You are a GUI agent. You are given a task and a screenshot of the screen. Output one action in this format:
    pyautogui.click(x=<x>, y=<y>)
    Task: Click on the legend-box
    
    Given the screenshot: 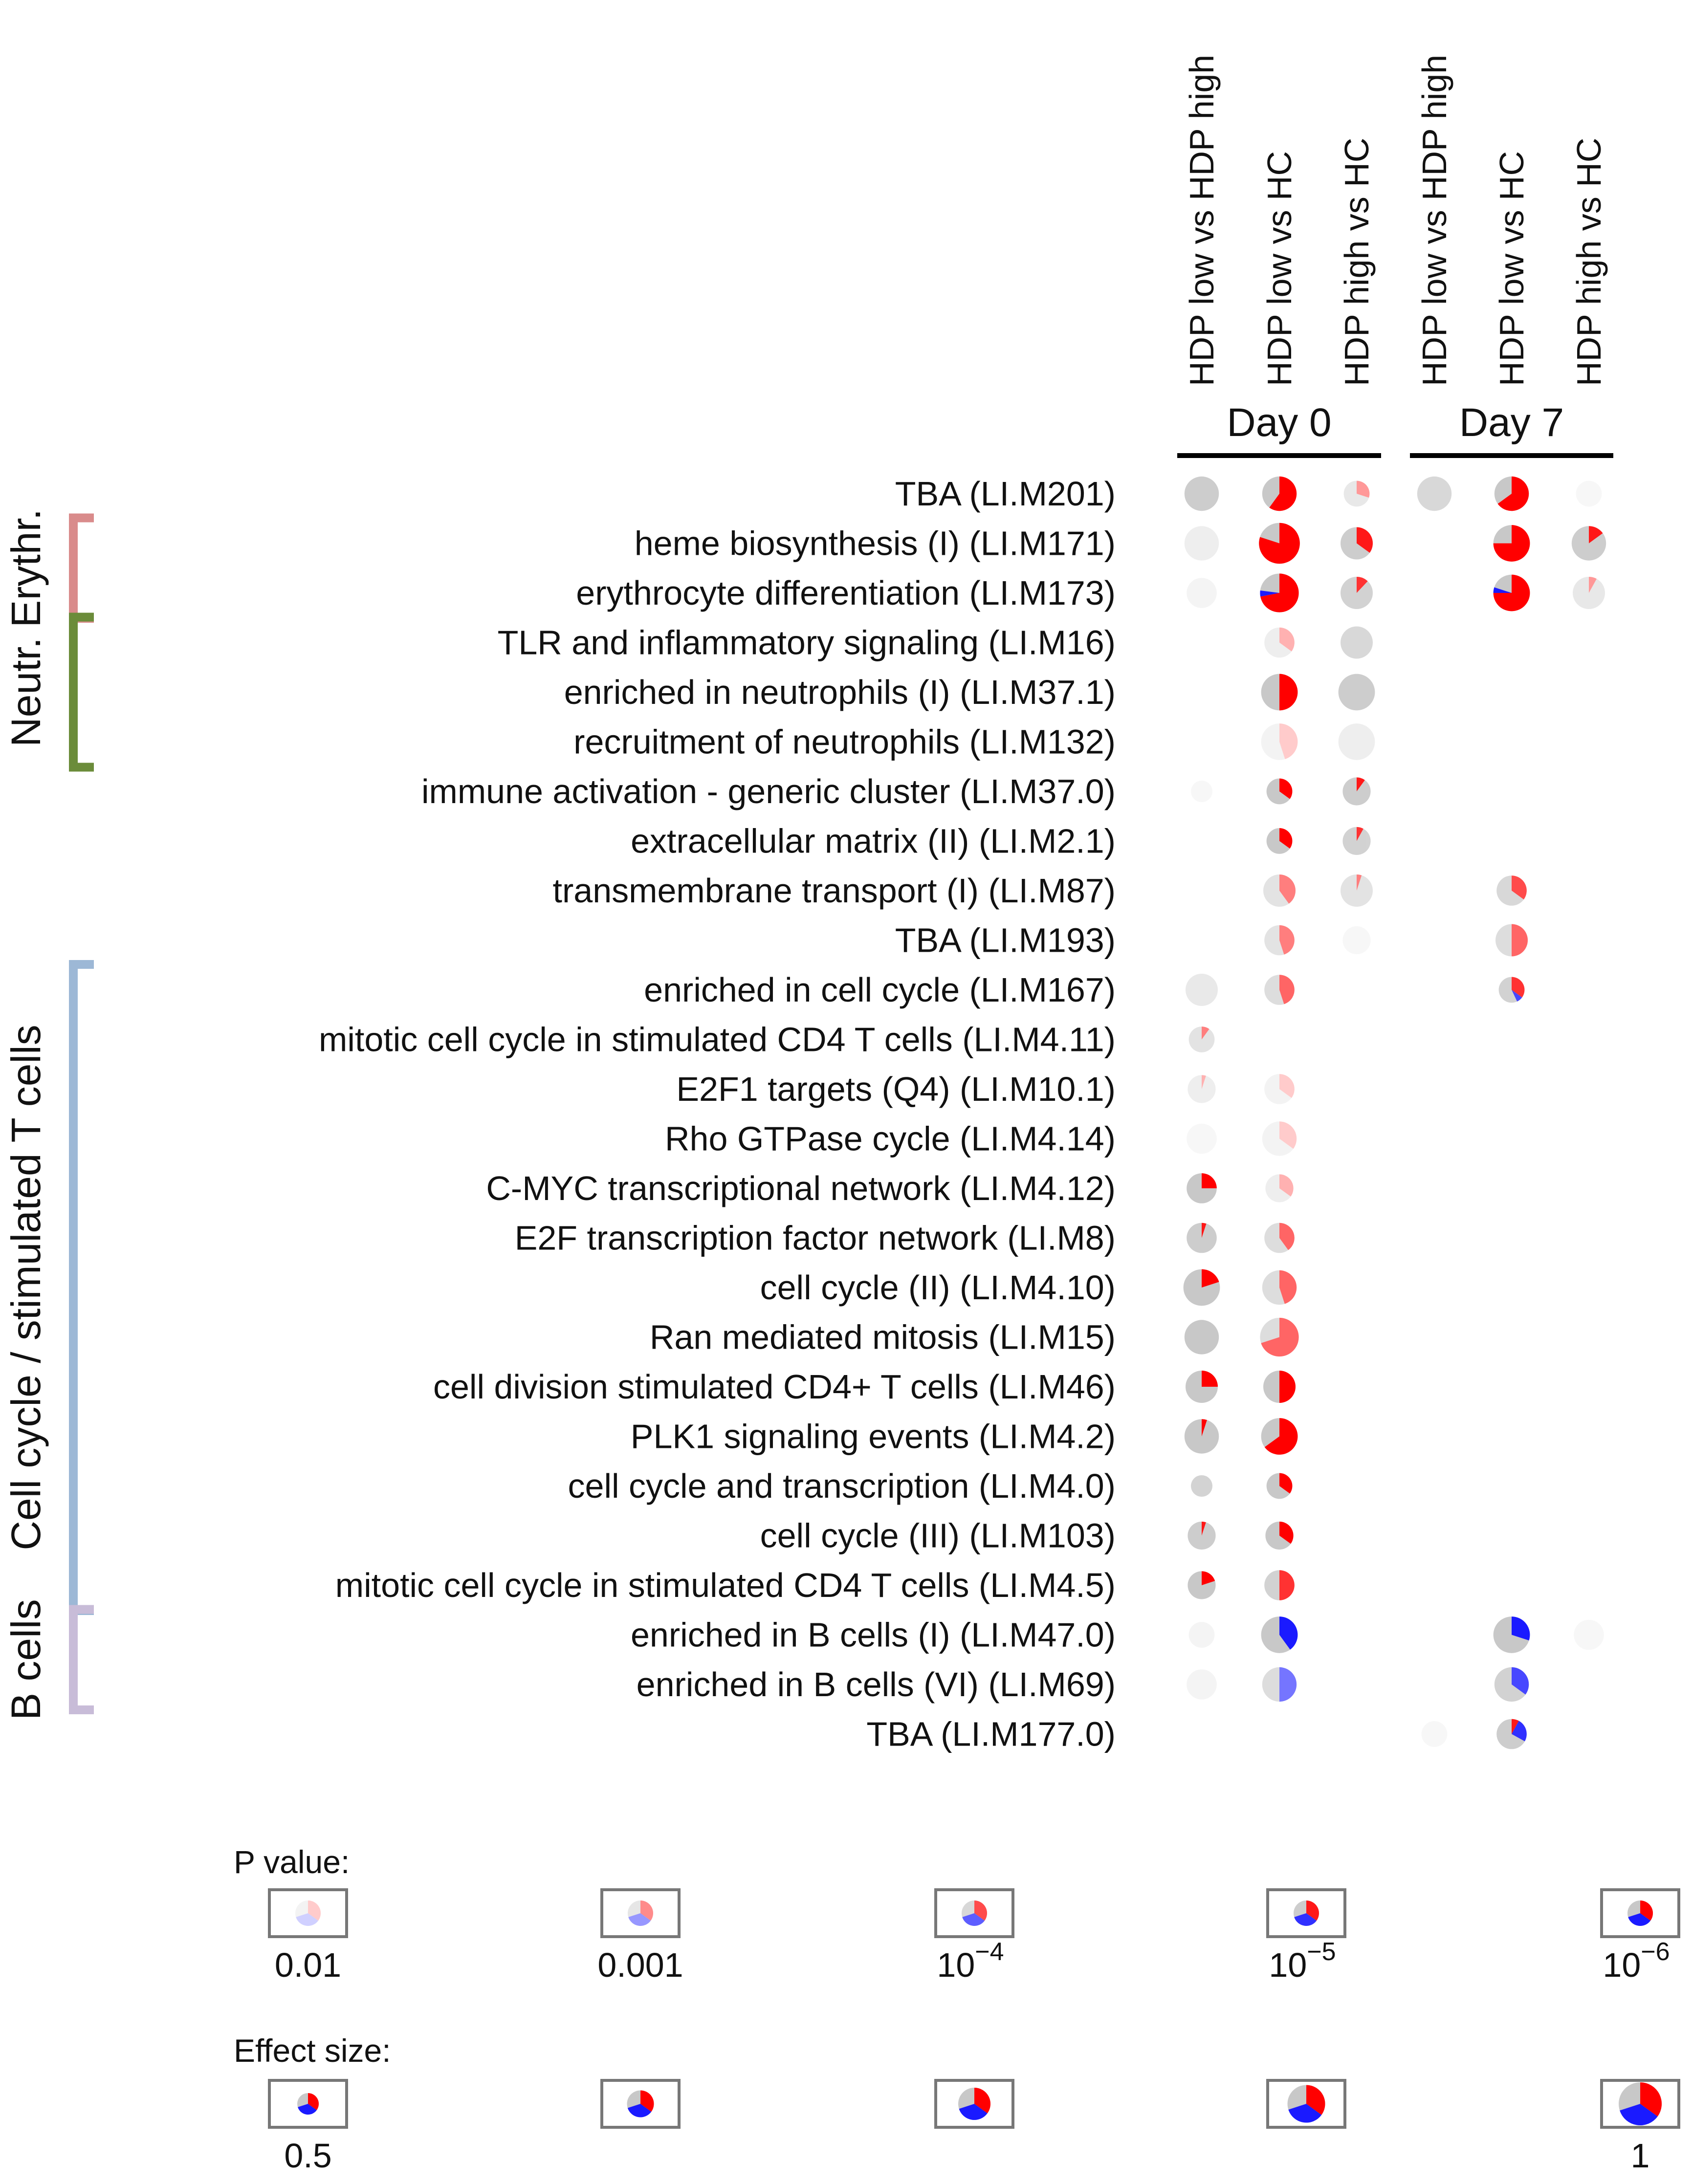 What is the action you would take?
    pyautogui.click(x=308, y=2104)
    